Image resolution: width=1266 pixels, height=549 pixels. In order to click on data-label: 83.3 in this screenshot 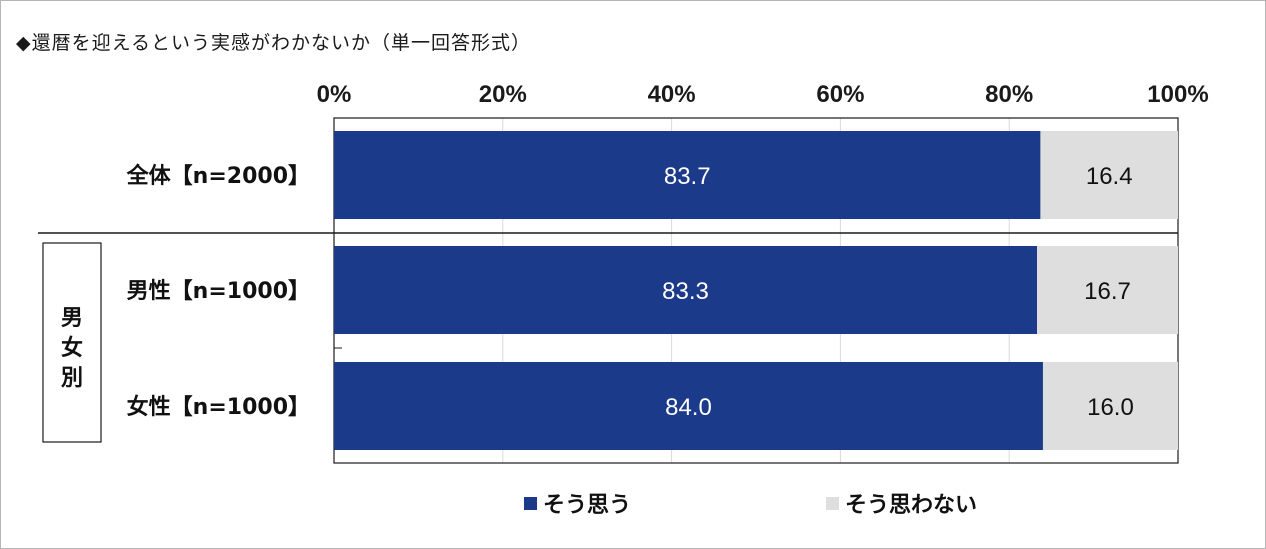, I will do `click(685, 291)`.